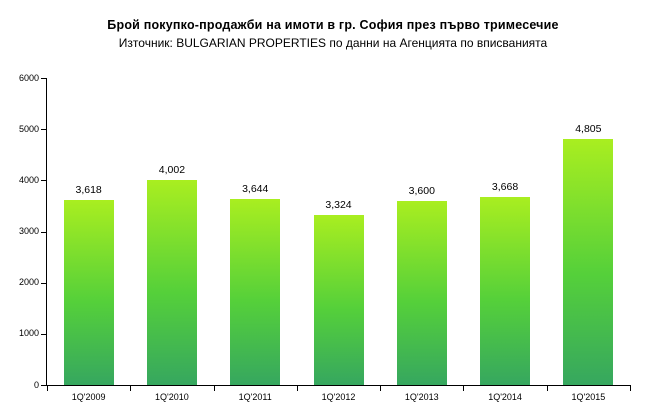 The width and height of the screenshot is (666, 419). I want to click on y-axis-tick-label: 2000, so click(28, 282).